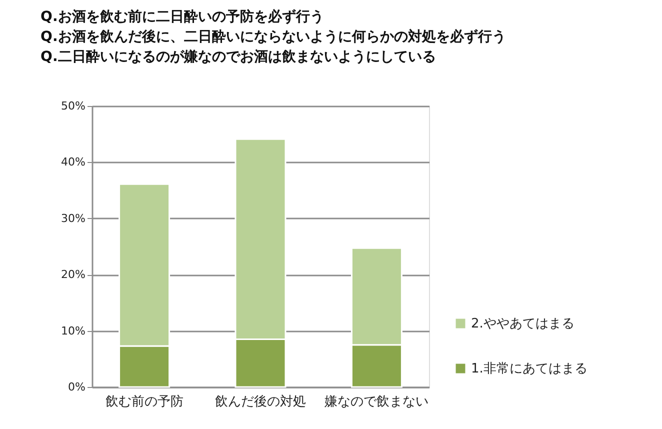 This screenshot has height=429, width=662. What do you see at coordinates (73, 162) in the screenshot?
I see `y-tick-label: 40%` at bounding box center [73, 162].